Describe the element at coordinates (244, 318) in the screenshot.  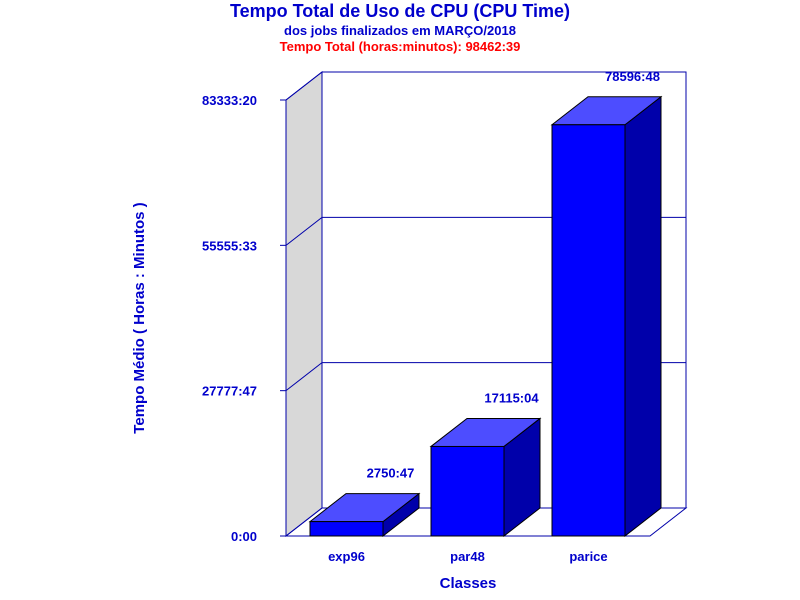
I see `y-tick-labels: 0:00 27777:47 55555:33 83333:20` at that location.